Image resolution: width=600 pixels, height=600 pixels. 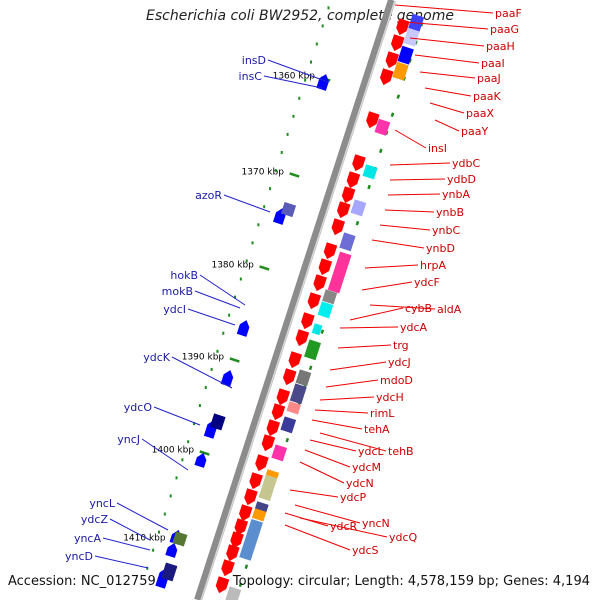 What do you see at coordinates (474, 131) in the screenshot?
I see `forward-gene-label: paaY` at bounding box center [474, 131].